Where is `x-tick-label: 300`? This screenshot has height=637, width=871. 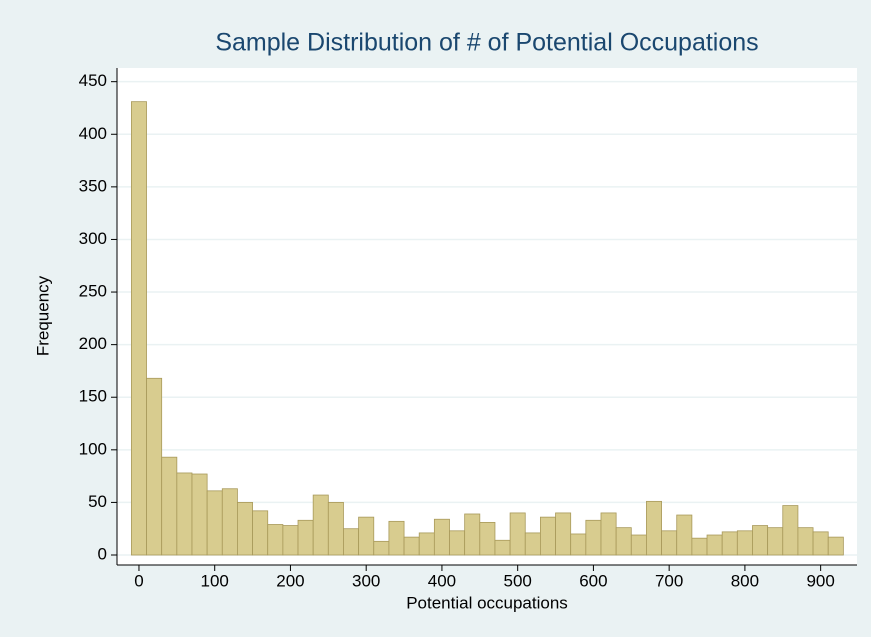 x-tick-label: 300 is located at coordinates (366, 580).